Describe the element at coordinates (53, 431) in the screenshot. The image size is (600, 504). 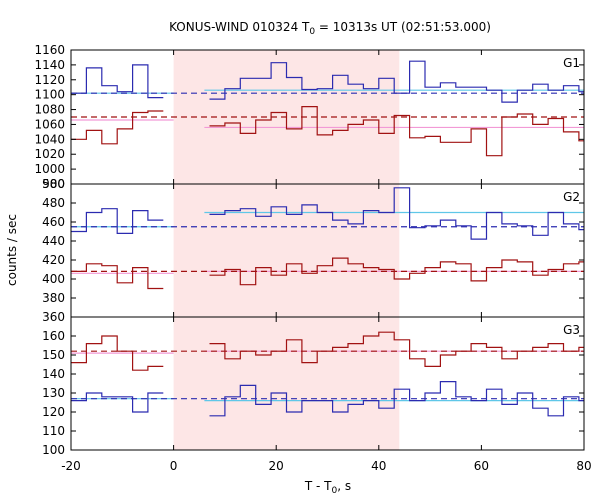
I see `y-tick-label: 110` at that location.